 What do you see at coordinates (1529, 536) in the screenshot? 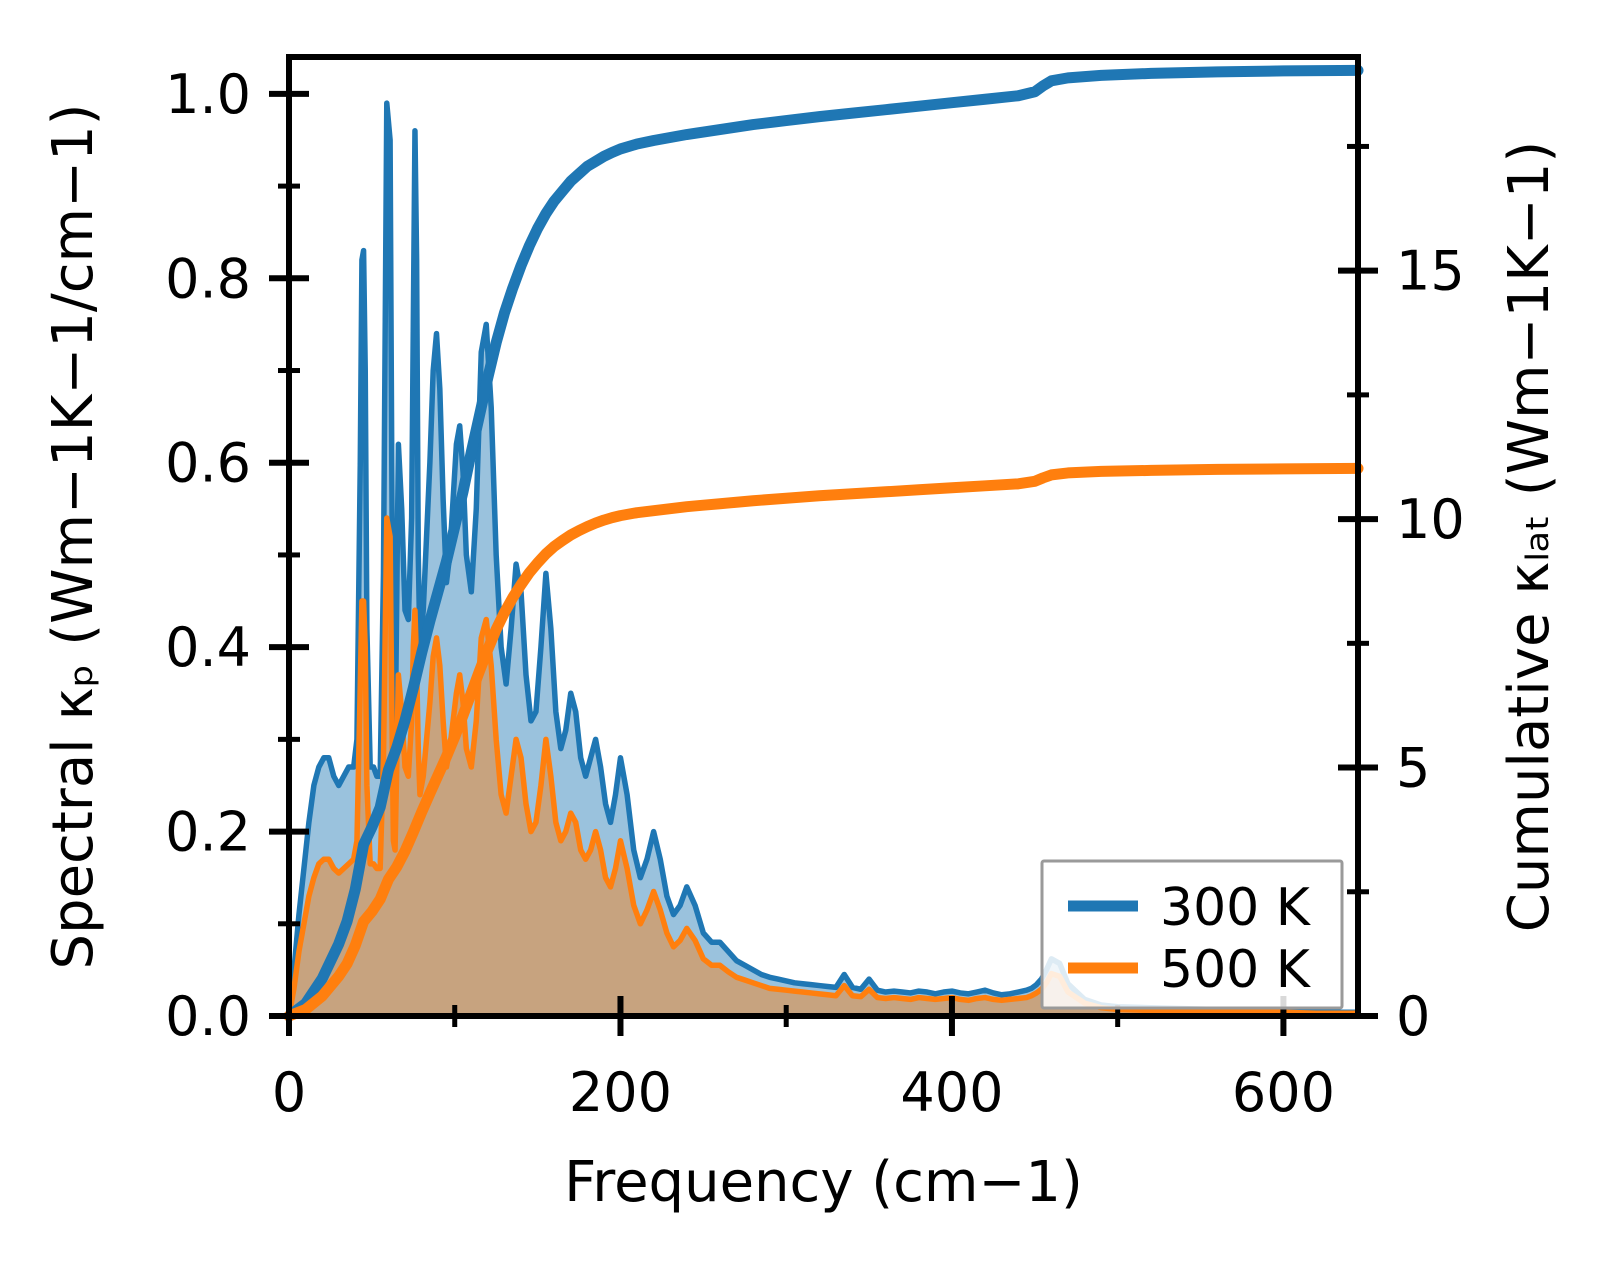
I see `y-axis-label-right: Cumulative κₗₐₜ (Wm−1K−1)` at bounding box center [1529, 536].